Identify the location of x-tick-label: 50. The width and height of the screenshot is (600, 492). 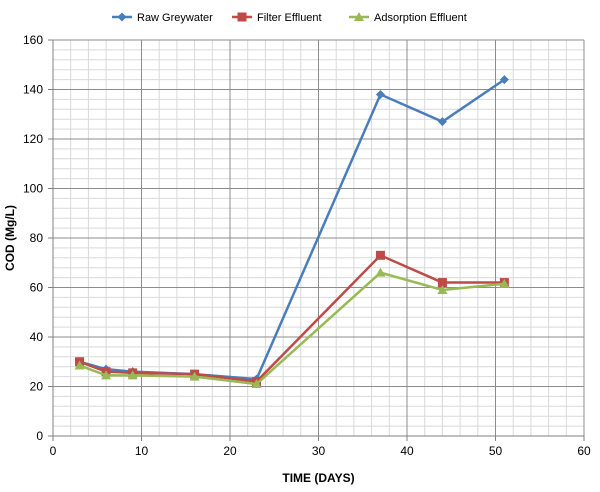
(496, 451).